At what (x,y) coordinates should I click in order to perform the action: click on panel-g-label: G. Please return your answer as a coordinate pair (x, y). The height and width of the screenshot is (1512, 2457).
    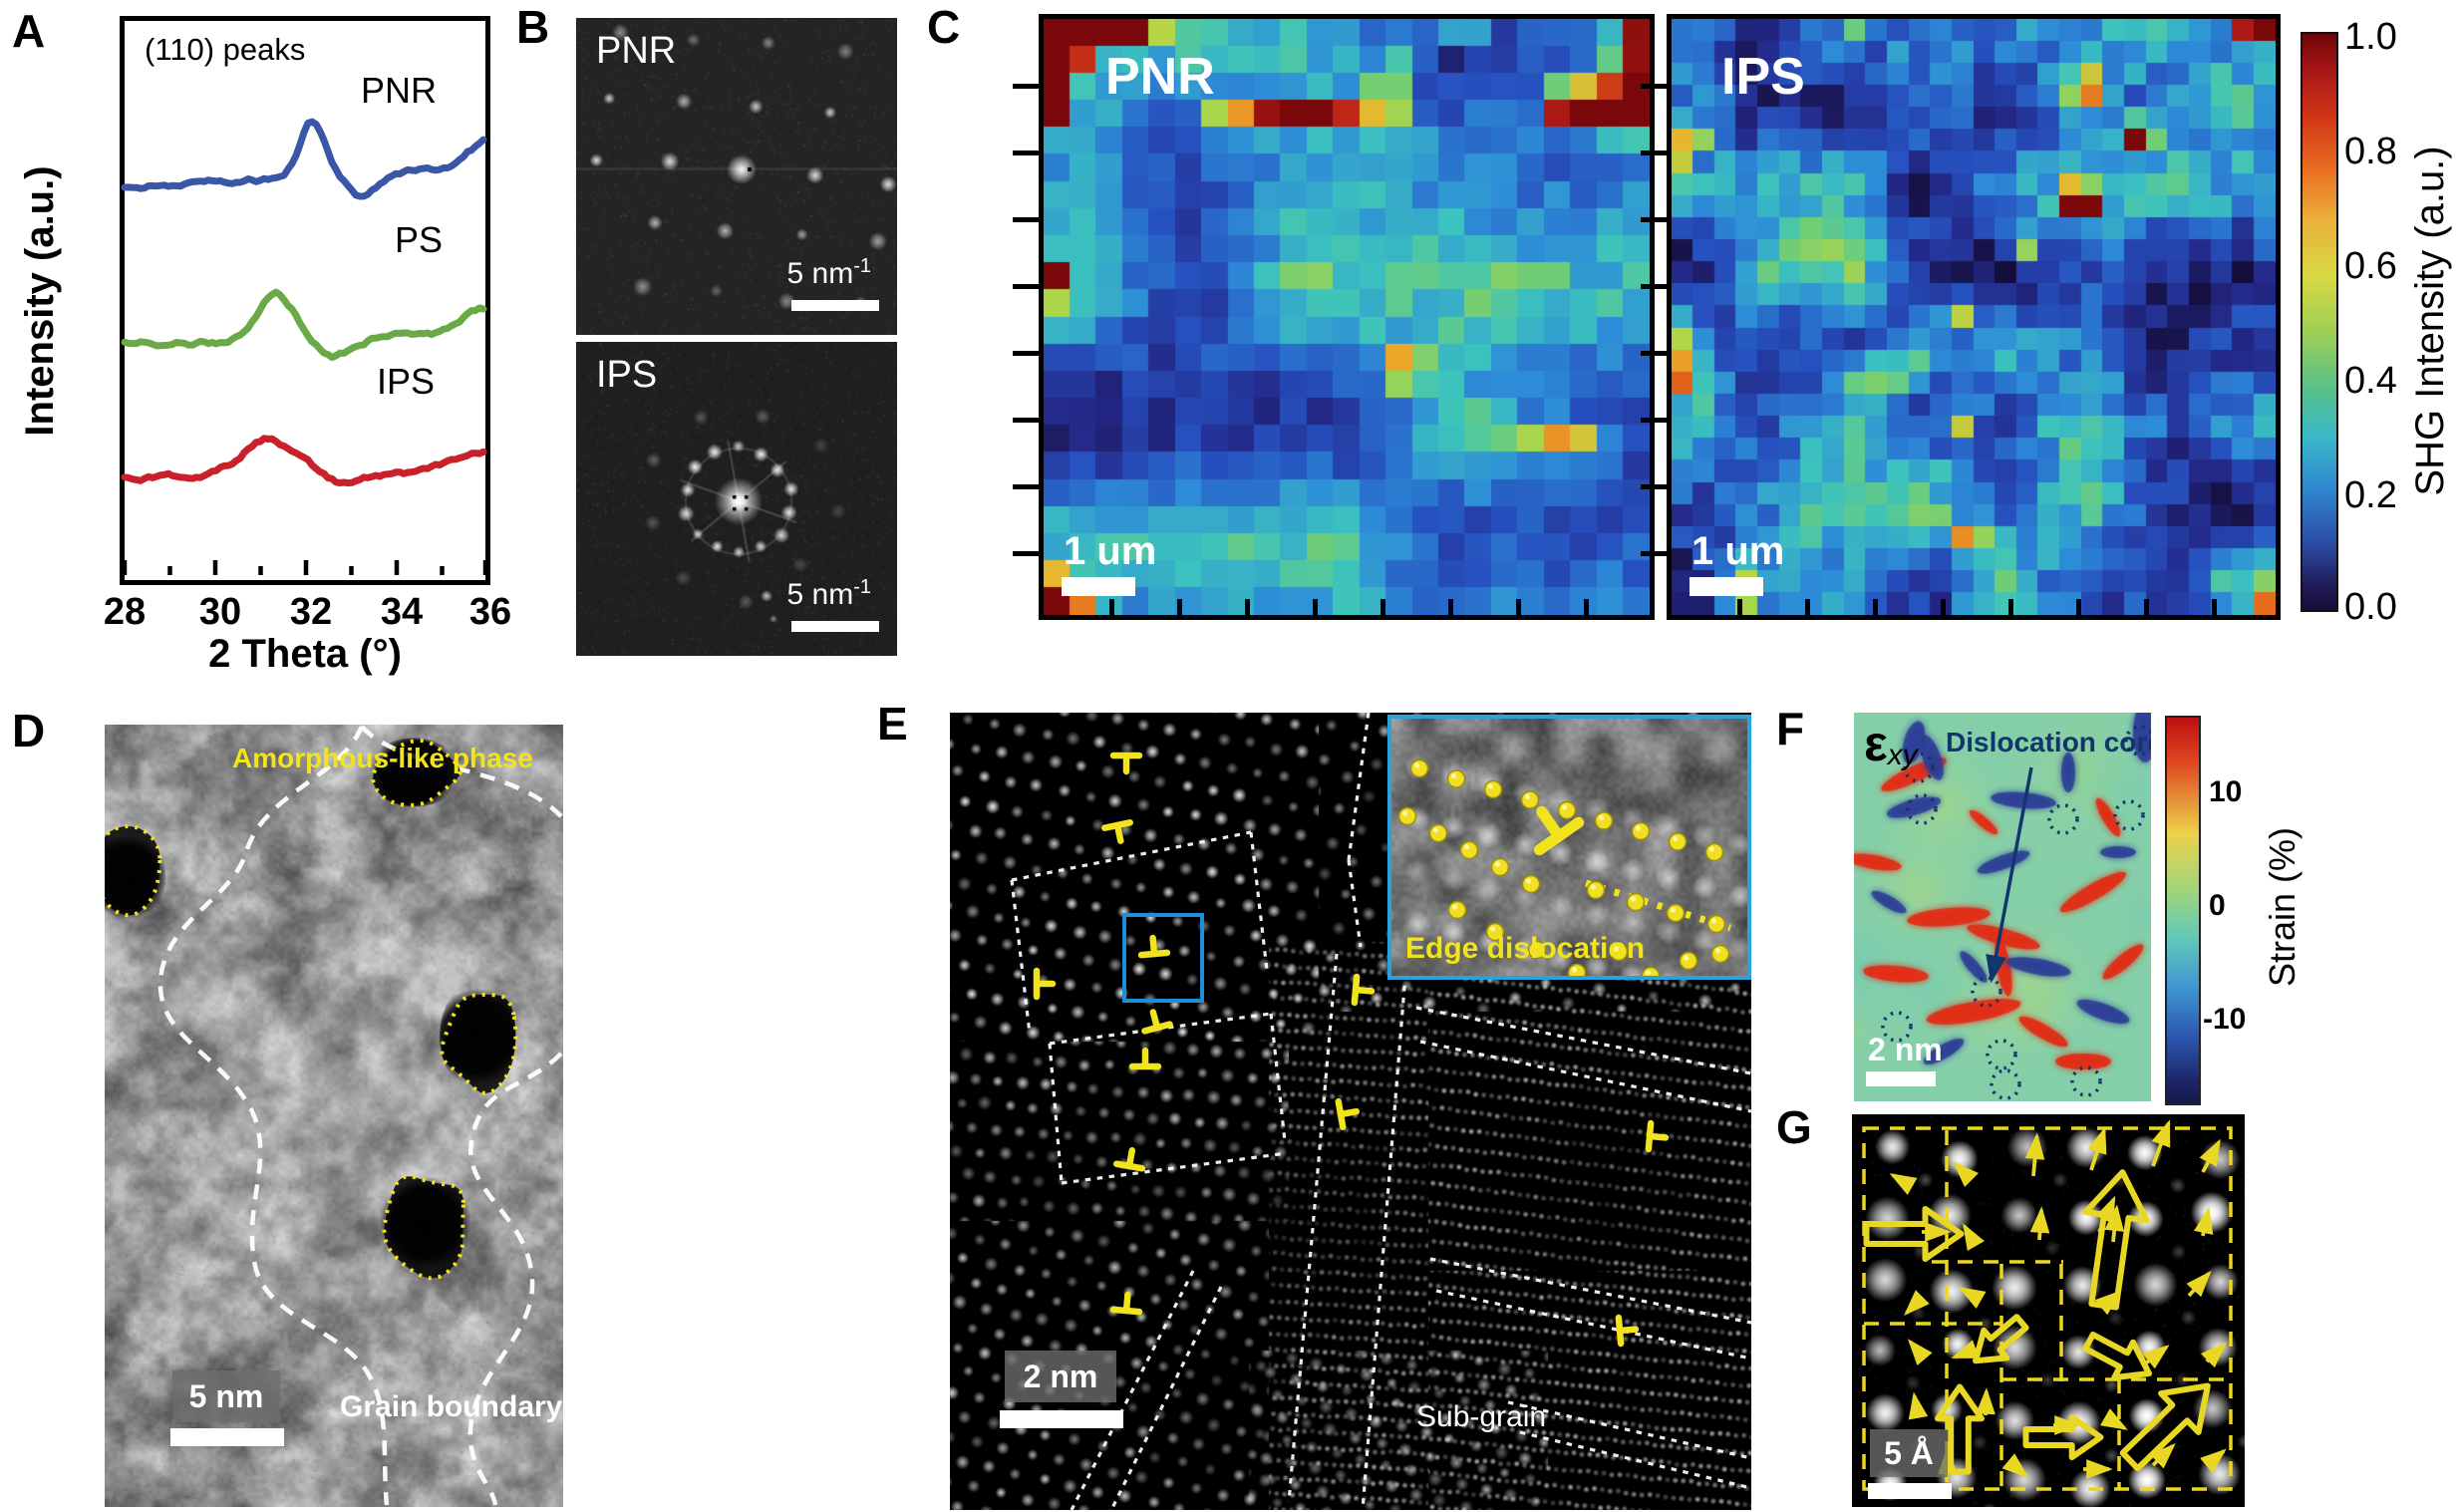
    Looking at the image, I should click on (1794, 1127).